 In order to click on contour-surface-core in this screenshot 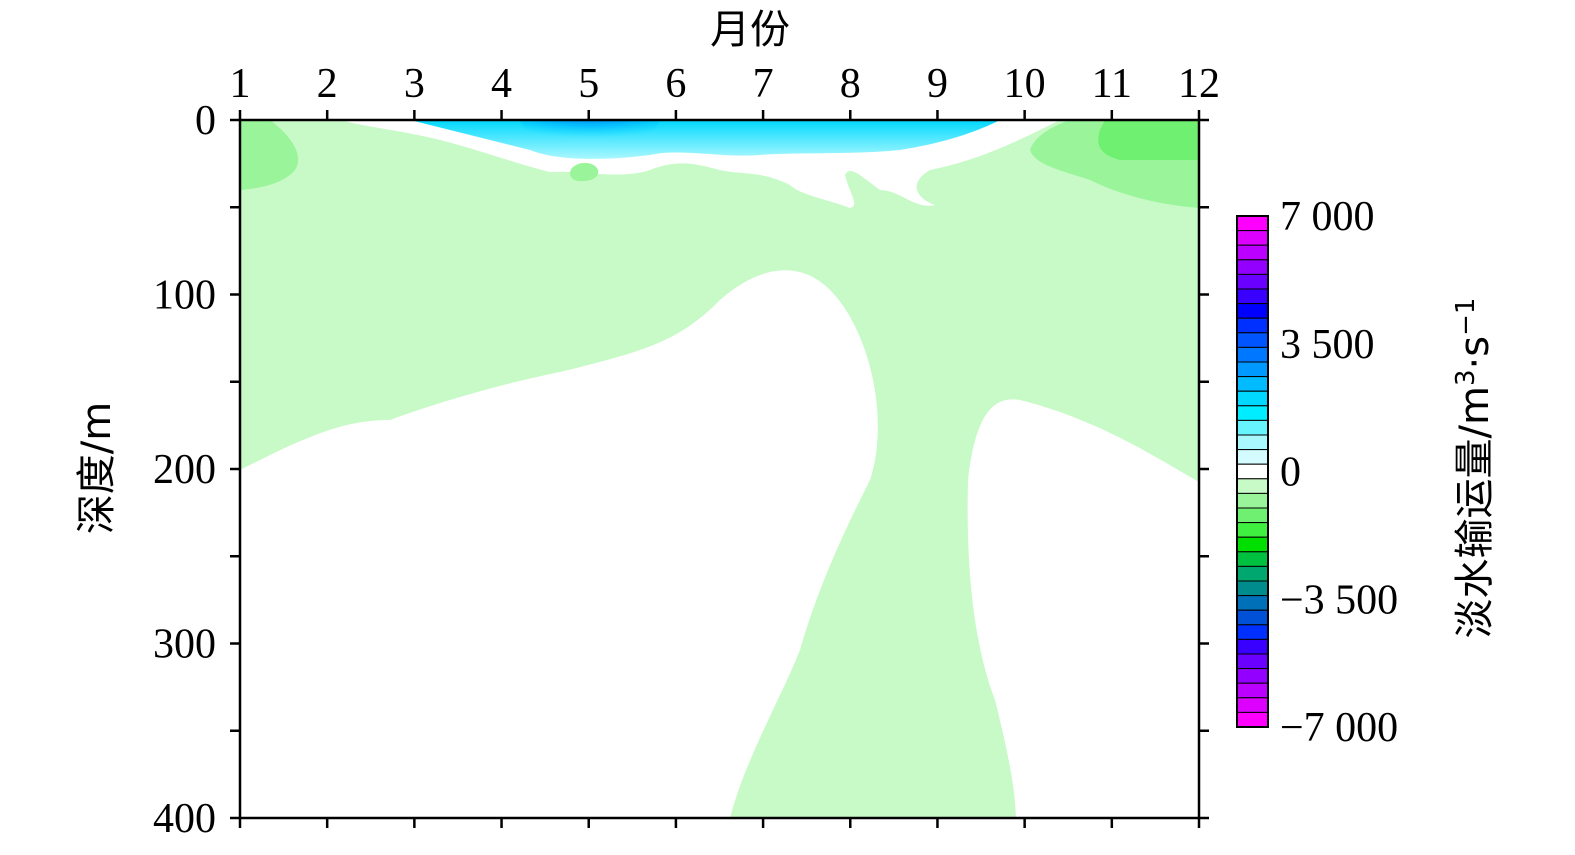, I will do `click(590, 131)`.